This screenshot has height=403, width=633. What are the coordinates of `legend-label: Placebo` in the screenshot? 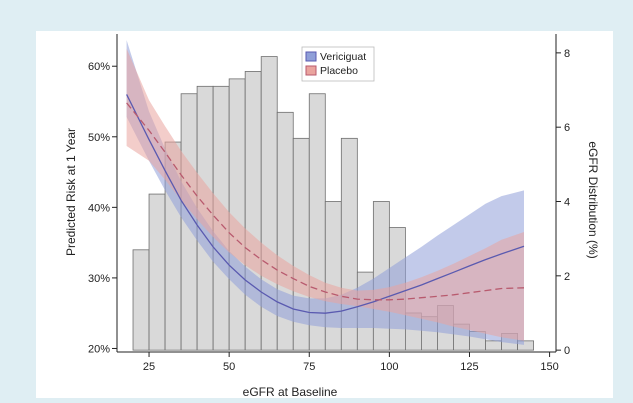 It's located at (339, 71).